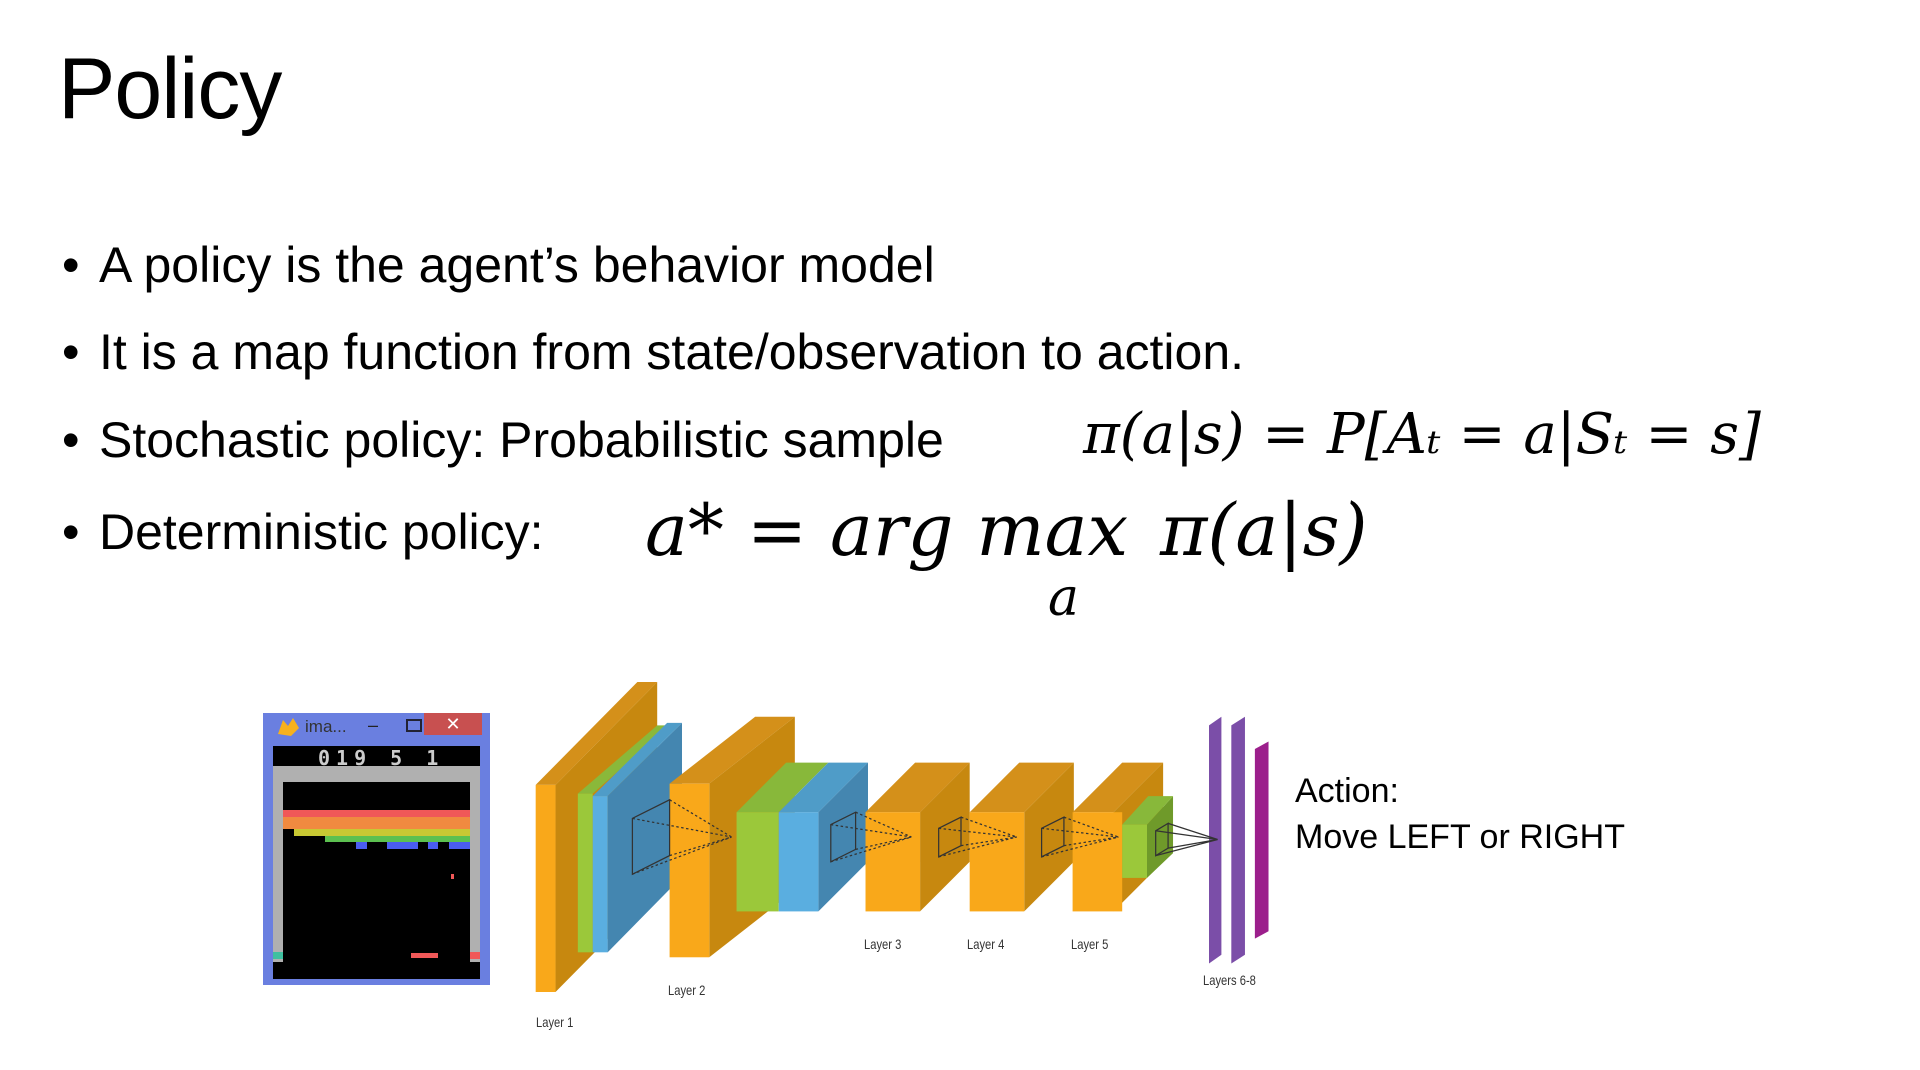  What do you see at coordinates (517, 265) in the screenshot?
I see `bullet-text: A policy is the agent’s behavior model` at bounding box center [517, 265].